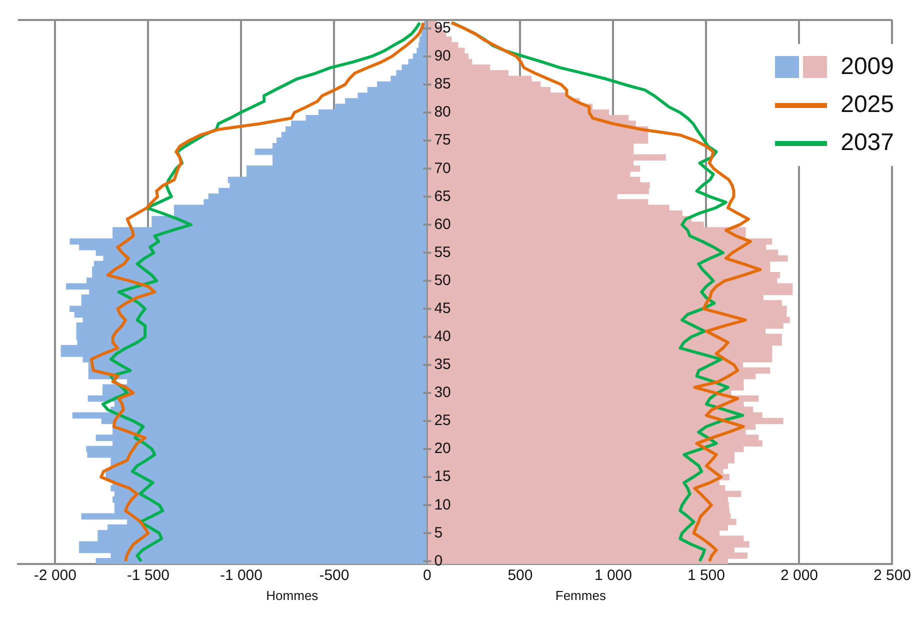  Describe the element at coordinates (438, 561) in the screenshot. I see `y-tick-label: 0` at that location.